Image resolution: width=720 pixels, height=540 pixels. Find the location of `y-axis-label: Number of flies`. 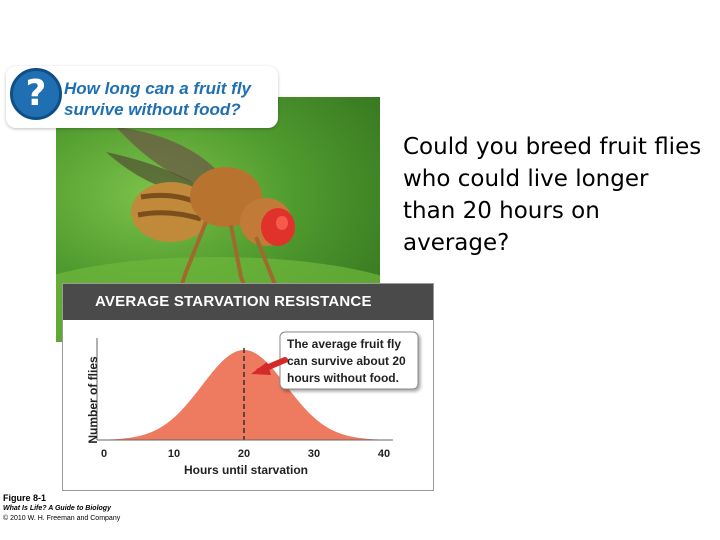

y-axis-label: Number of flies is located at coordinates (93, 400).